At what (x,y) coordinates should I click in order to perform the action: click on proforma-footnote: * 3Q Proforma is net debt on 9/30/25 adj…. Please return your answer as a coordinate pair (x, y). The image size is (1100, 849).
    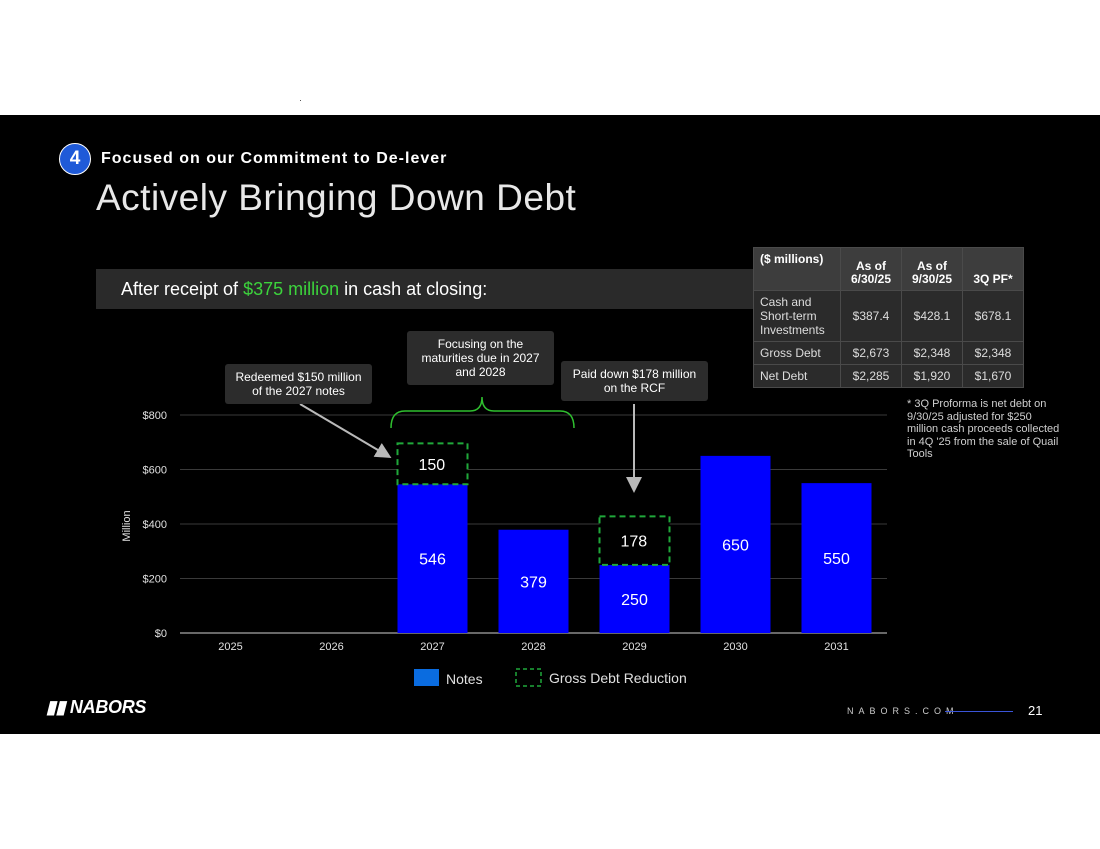
    Looking at the image, I should click on (983, 429).